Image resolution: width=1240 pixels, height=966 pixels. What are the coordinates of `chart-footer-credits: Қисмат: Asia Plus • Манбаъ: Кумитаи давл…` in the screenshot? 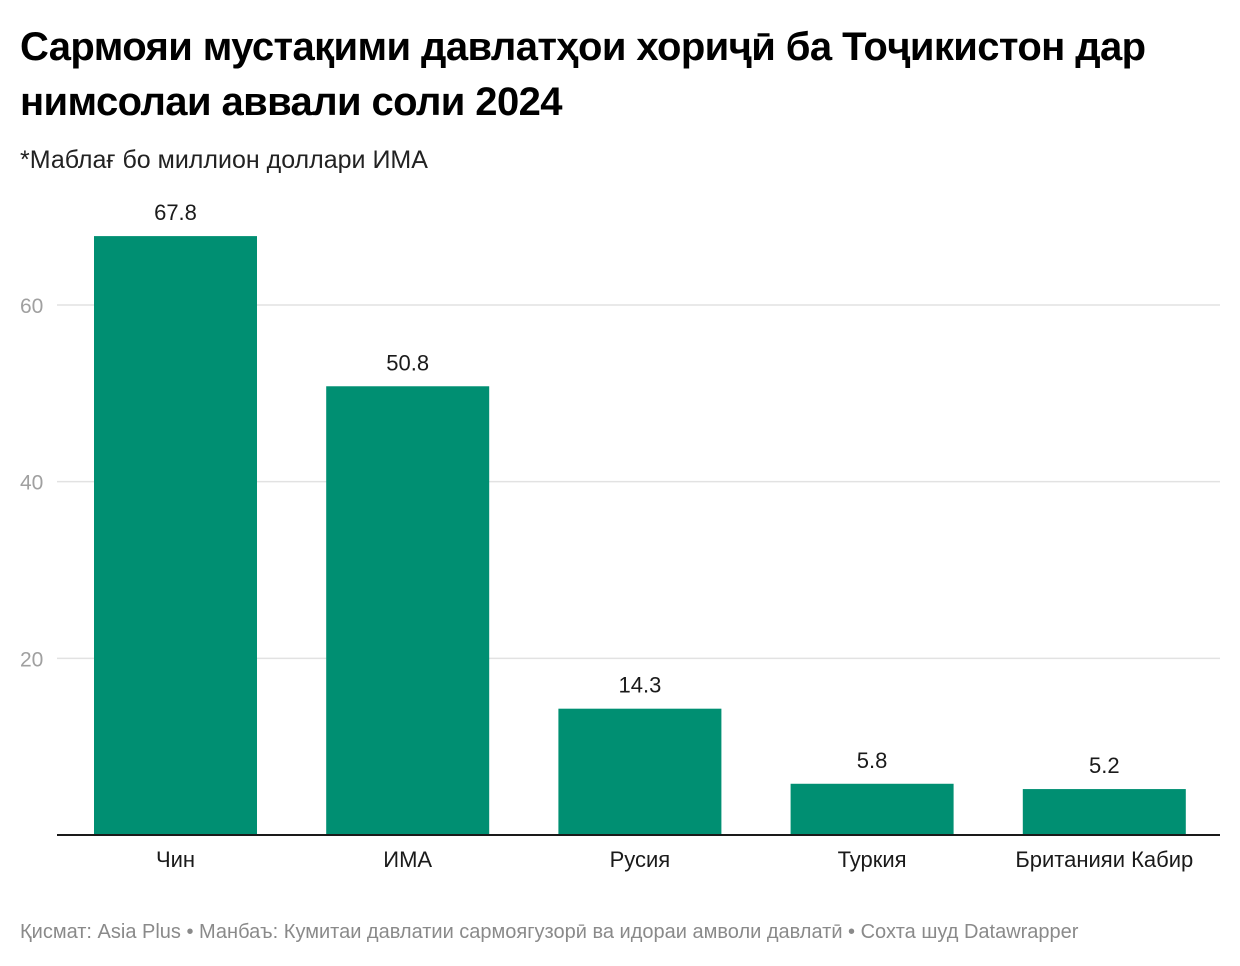 It's located at (549, 932).